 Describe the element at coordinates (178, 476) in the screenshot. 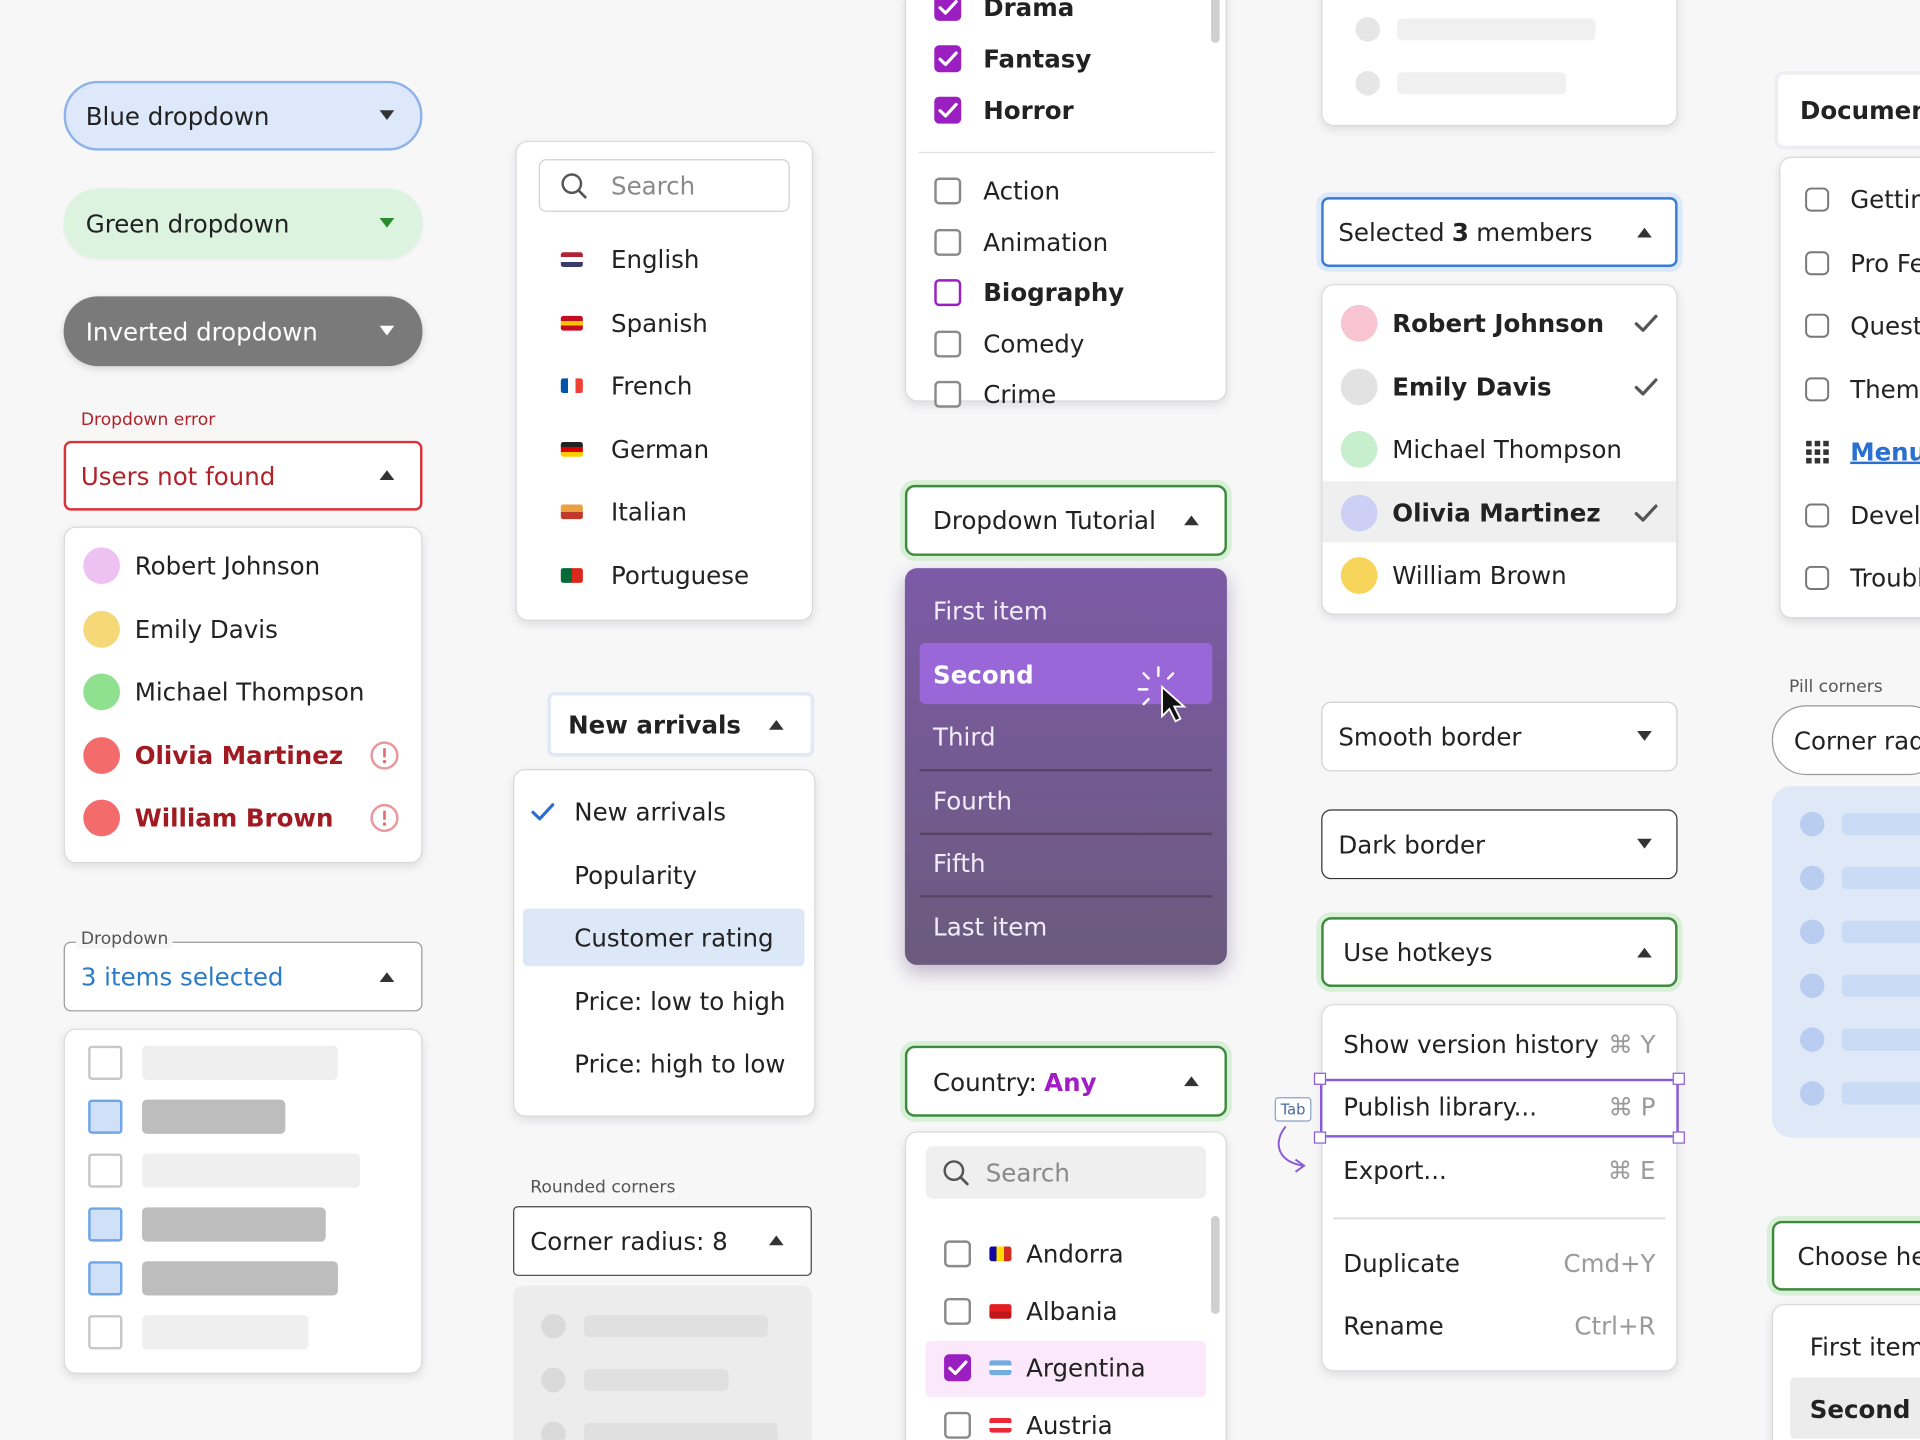

I see `dropdown-value: Users not found` at that location.